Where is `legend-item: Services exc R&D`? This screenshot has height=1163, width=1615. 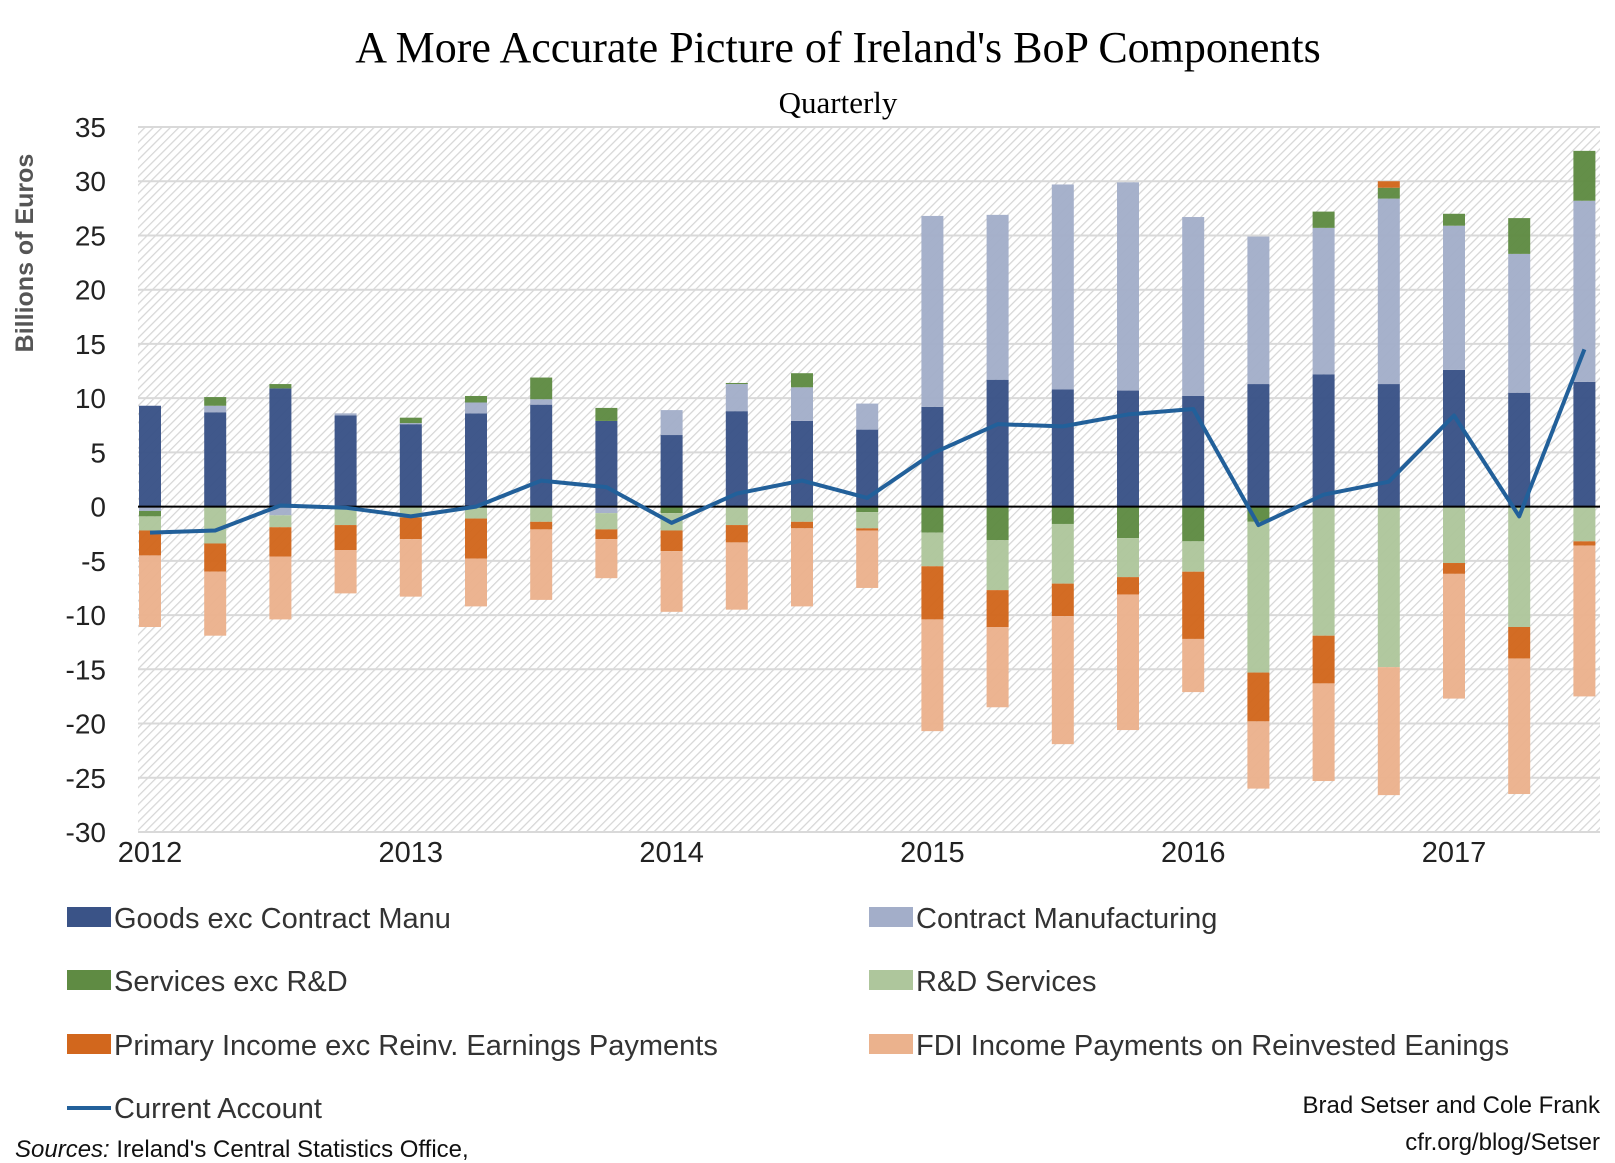 legend-item: Services exc R&D is located at coordinates (207, 982).